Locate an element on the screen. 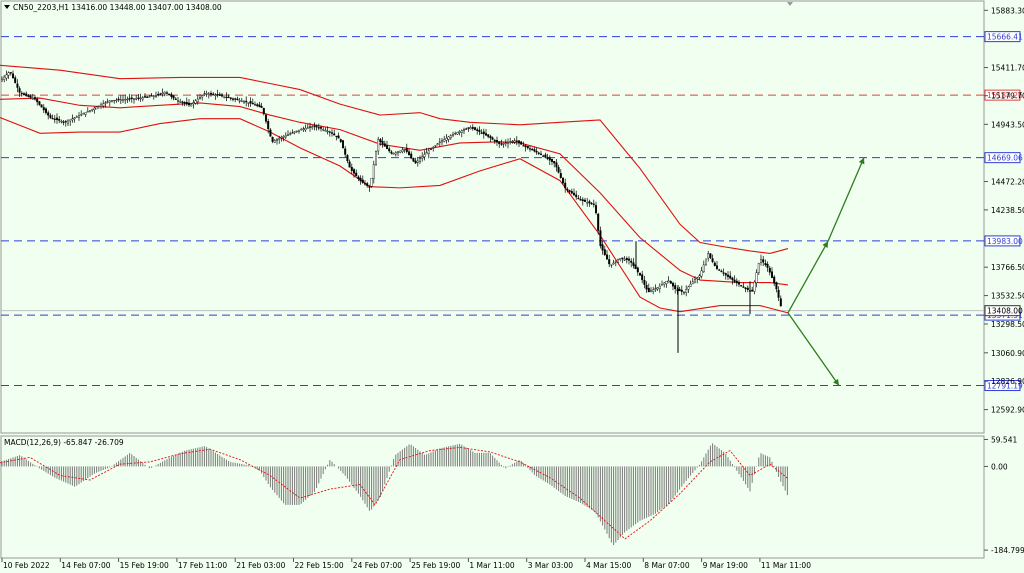 Image resolution: width=1024 pixels, height=573 pixels. price-tick-label: 14238.50 is located at coordinates (1007, 210).